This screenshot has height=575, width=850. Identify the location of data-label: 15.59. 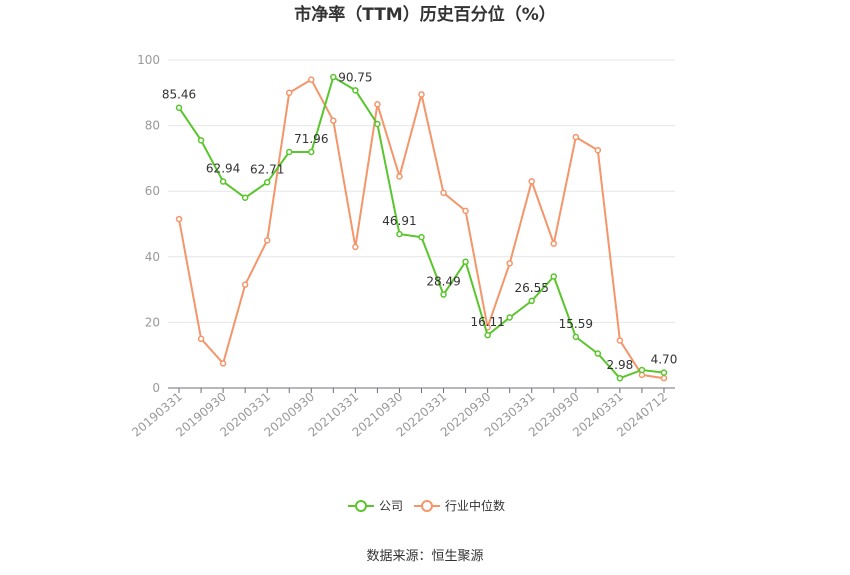
(576, 324).